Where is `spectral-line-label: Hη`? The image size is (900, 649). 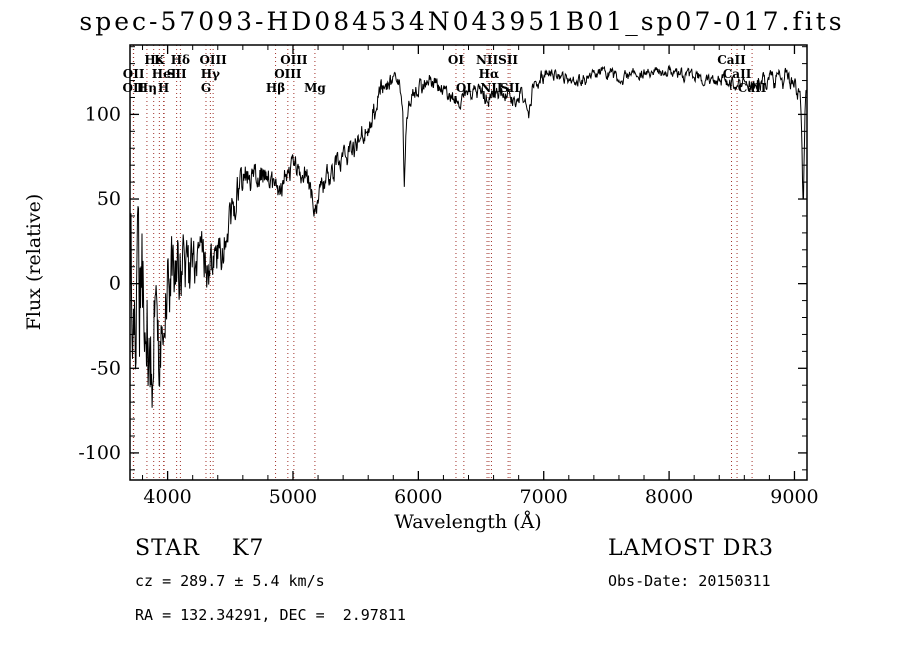 spectral-line-label: Hη is located at coordinates (147, 88).